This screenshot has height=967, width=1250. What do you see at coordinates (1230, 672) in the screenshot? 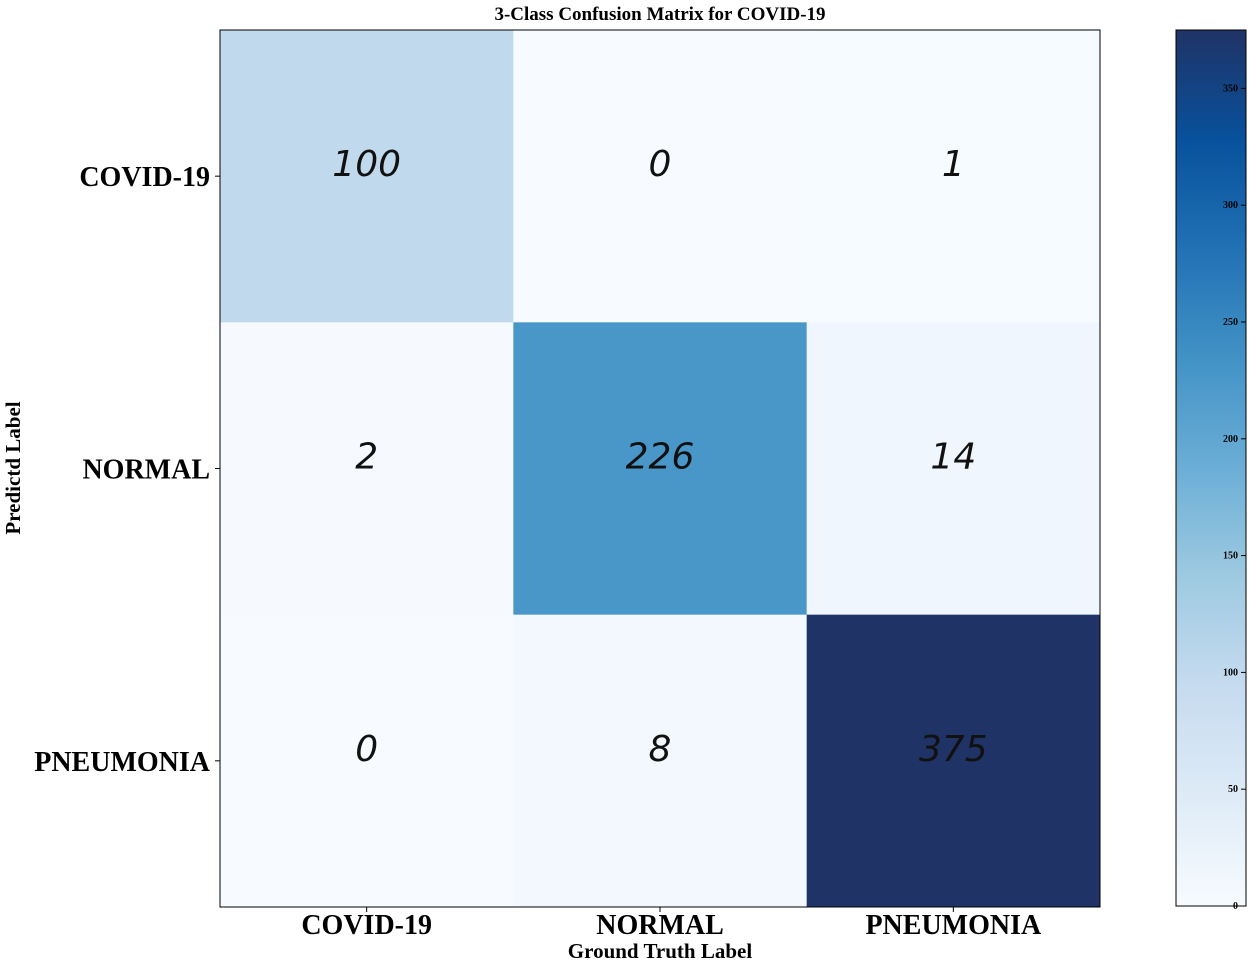
I see `colorbar-tick-label: 100` at bounding box center [1230, 672].